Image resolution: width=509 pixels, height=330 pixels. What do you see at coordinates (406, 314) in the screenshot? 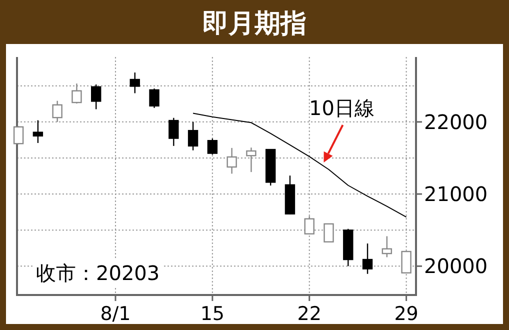
I see `x-tick-label: 29` at bounding box center [406, 314].